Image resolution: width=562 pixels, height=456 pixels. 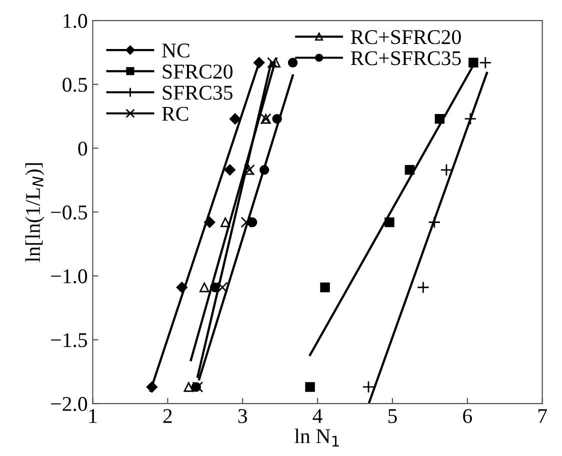 What do you see at coordinates (76, 21) in the screenshot?
I see `y-tick-label: 1.0` at bounding box center [76, 21].